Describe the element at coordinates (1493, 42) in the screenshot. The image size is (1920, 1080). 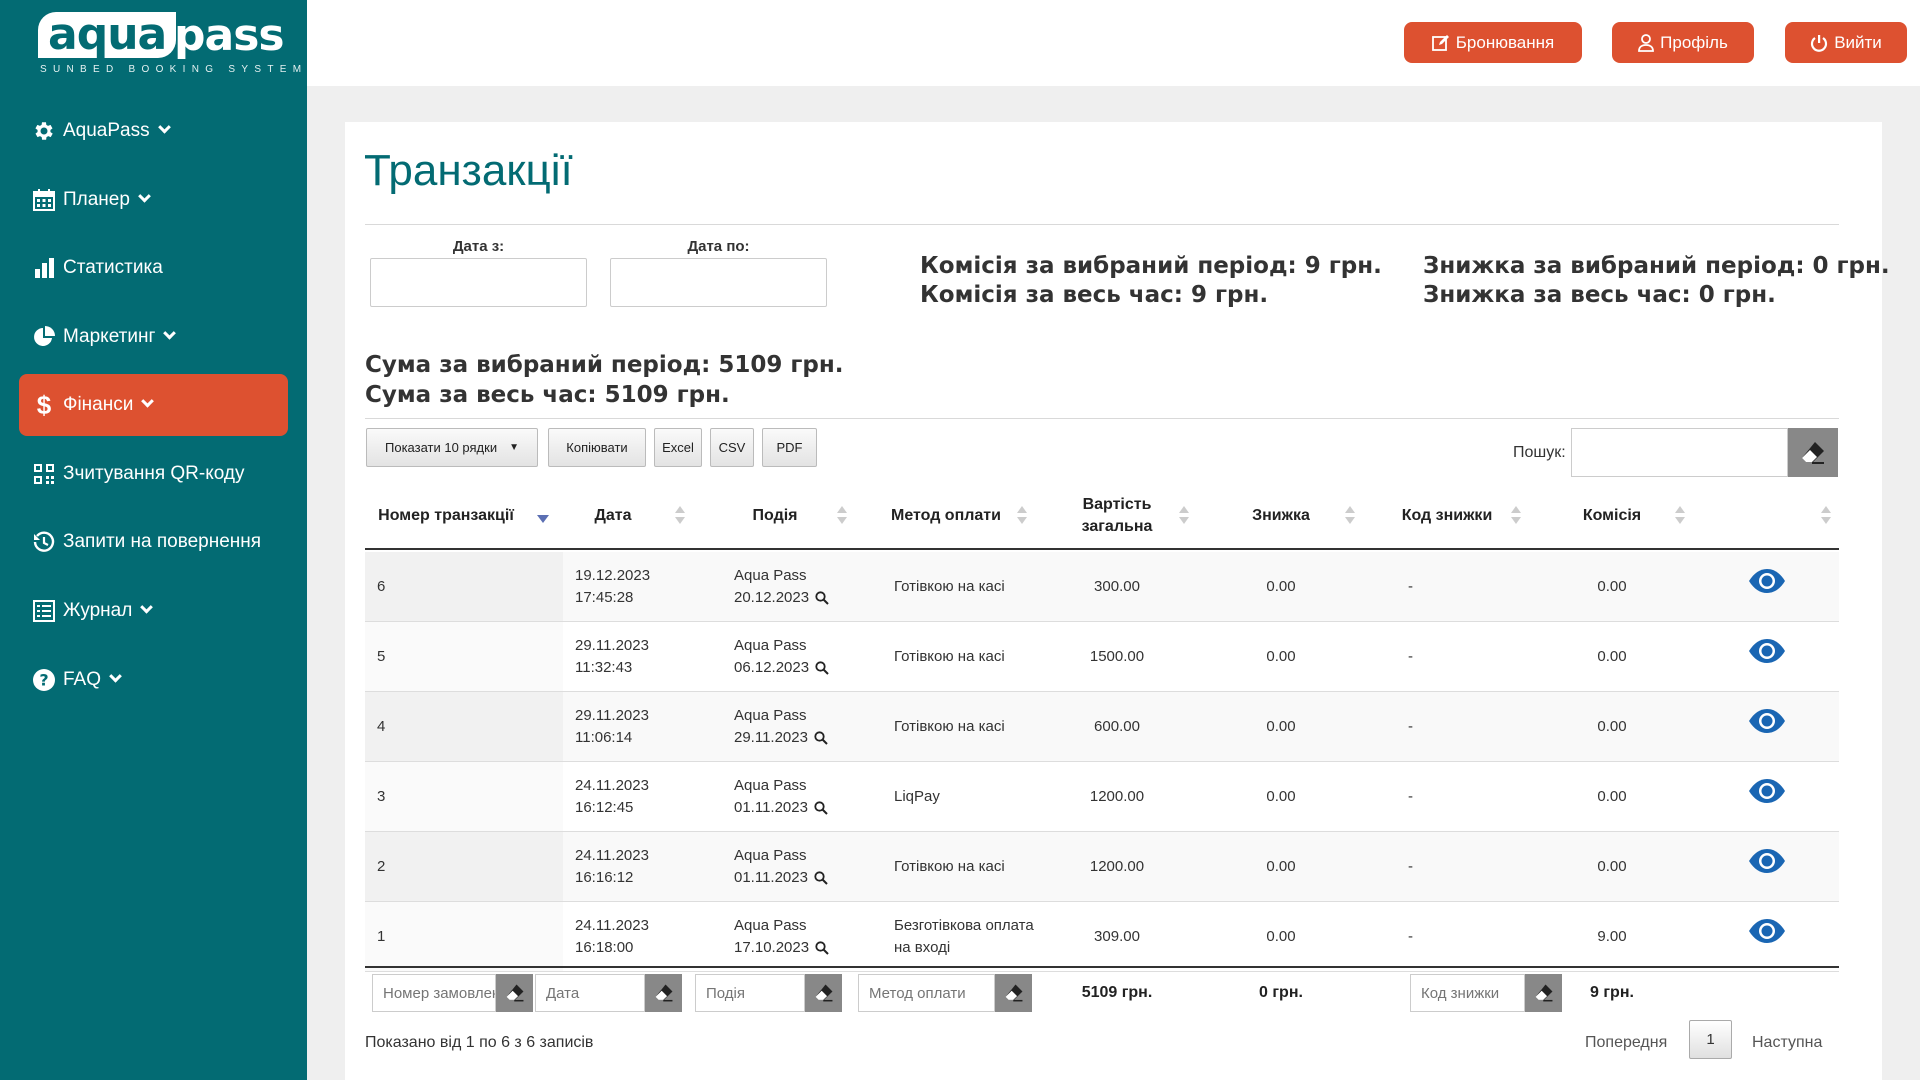
I see `booking-button: Бронювання` at that location.